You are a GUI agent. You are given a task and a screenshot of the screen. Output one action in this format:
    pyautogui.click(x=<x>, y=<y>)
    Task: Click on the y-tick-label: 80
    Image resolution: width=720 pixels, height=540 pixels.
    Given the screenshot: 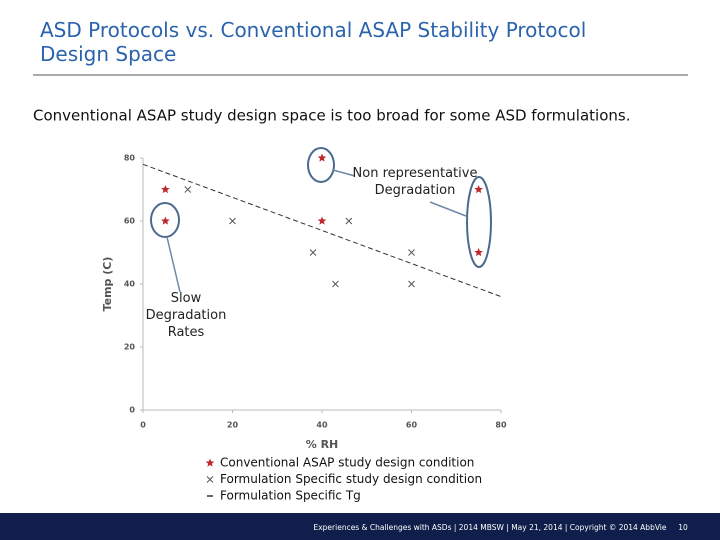 What is the action you would take?
    pyautogui.click(x=130, y=158)
    